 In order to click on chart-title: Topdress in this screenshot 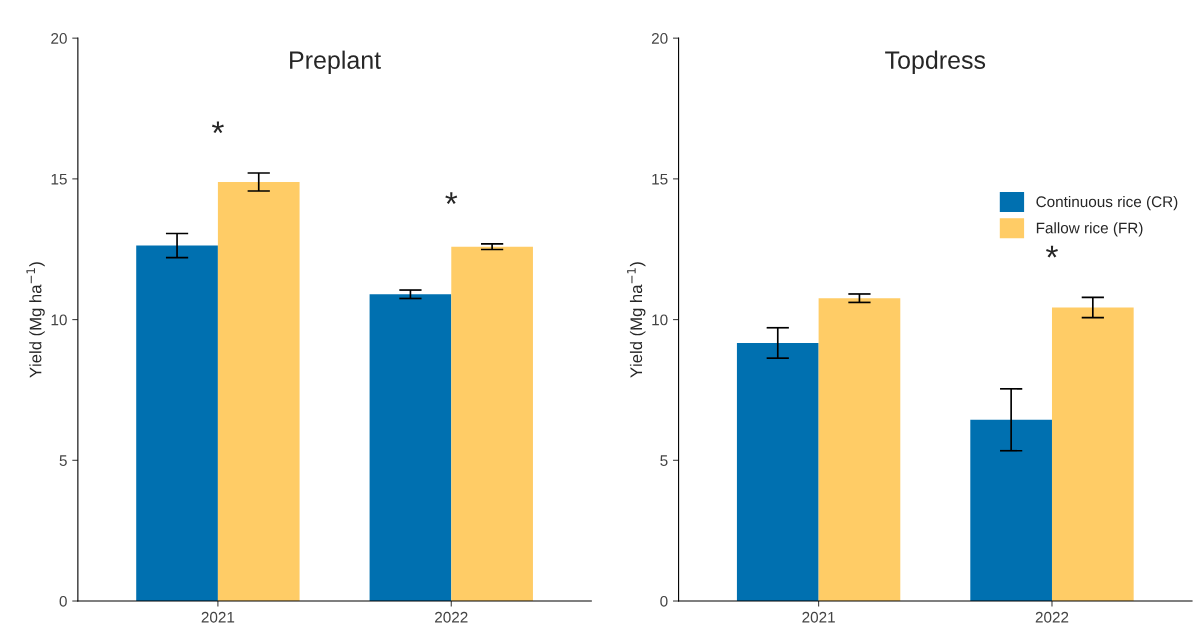, I will do `click(935, 62)`.